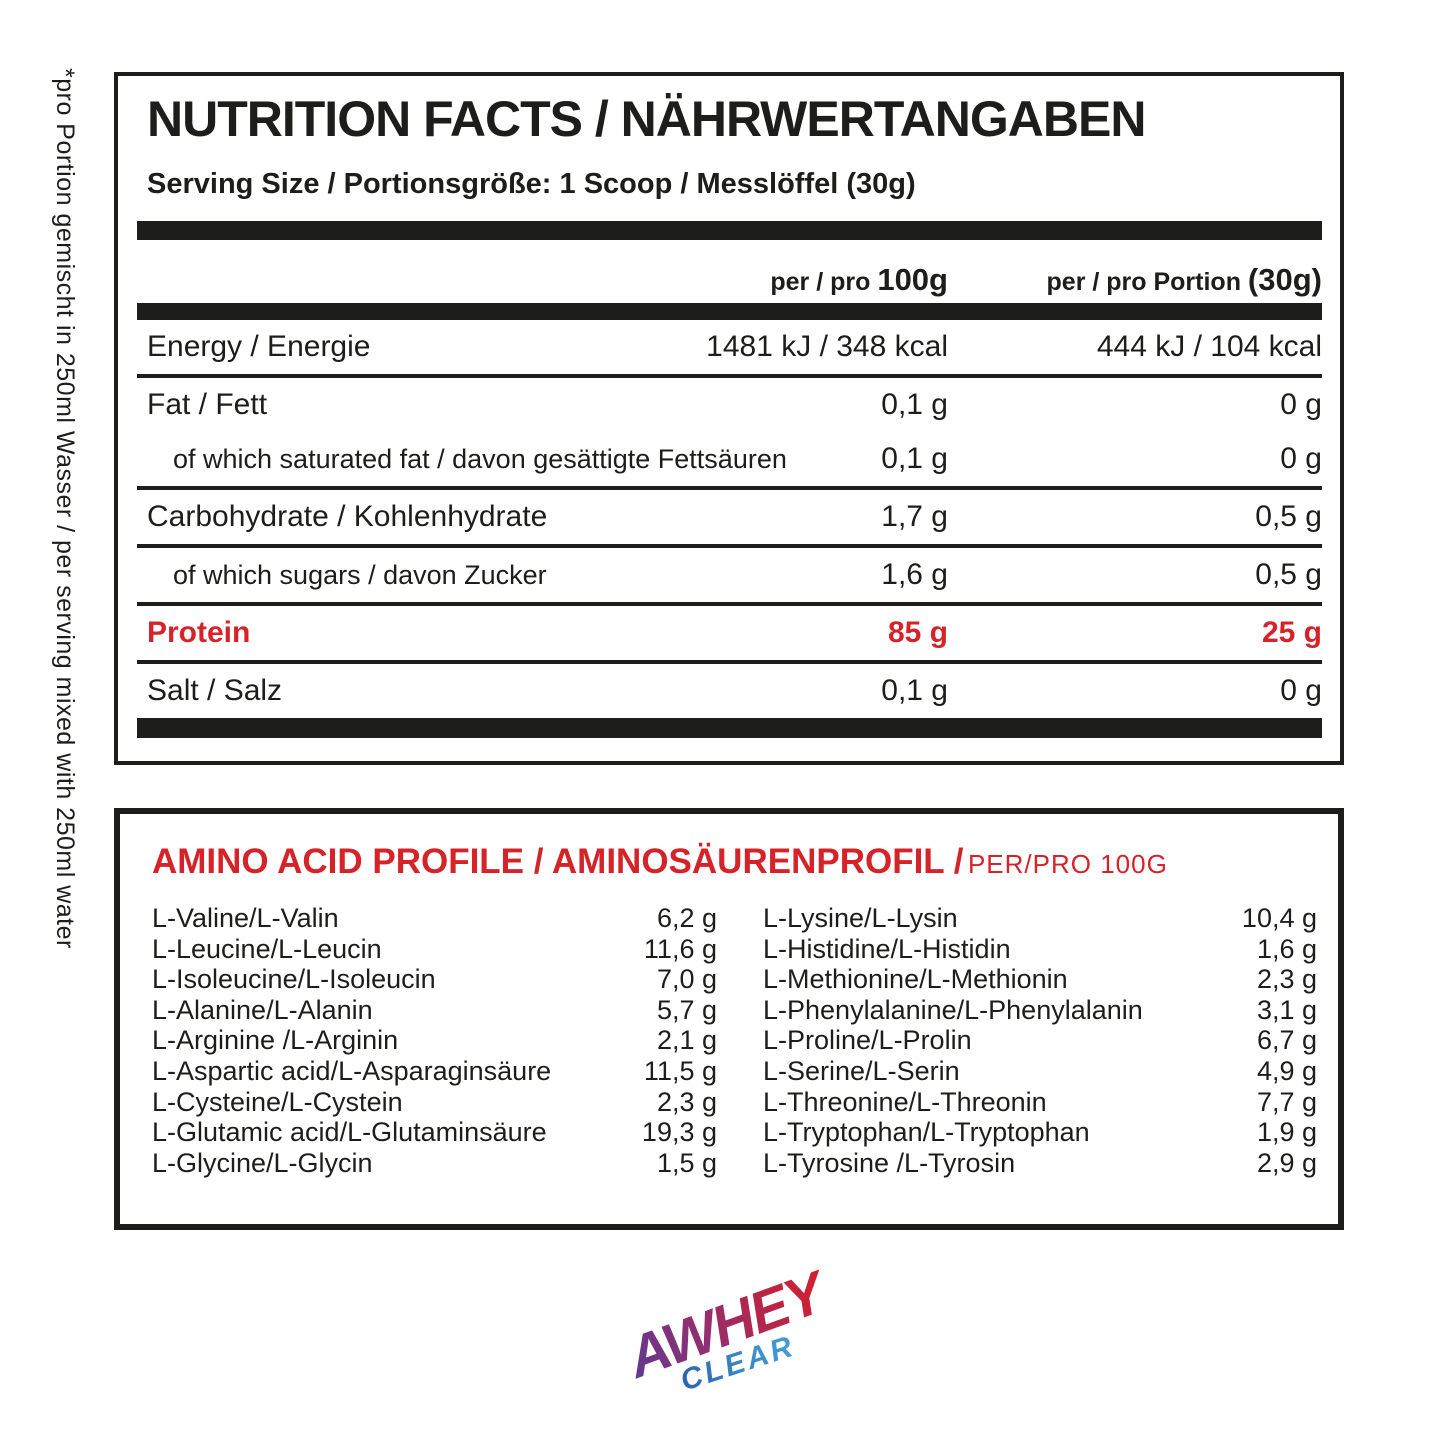 This screenshot has height=1445, width=1445. What do you see at coordinates (686, 1040) in the screenshot?
I see `amino-acid-value: 2,1 g` at bounding box center [686, 1040].